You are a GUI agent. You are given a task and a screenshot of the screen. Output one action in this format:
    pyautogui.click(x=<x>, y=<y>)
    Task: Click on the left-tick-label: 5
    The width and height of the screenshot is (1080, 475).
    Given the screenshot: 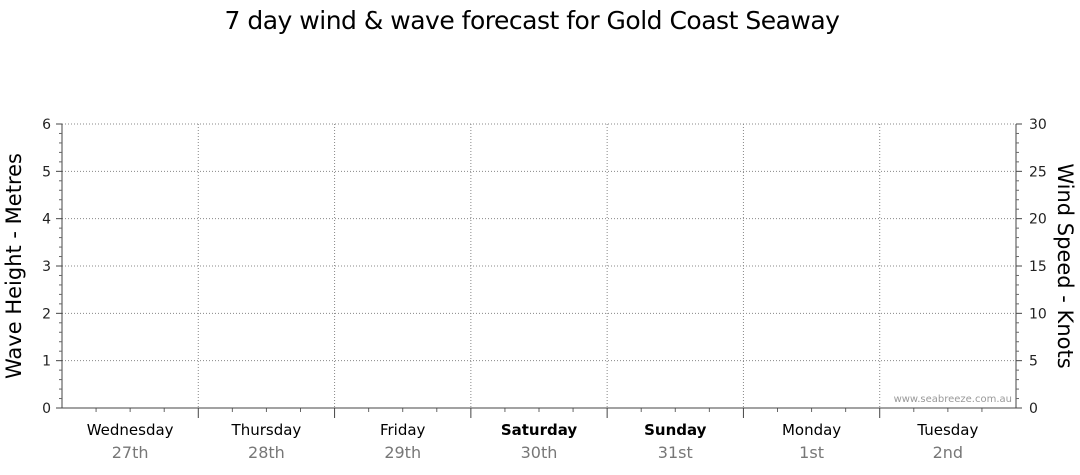 What is the action you would take?
    pyautogui.click(x=46, y=172)
    